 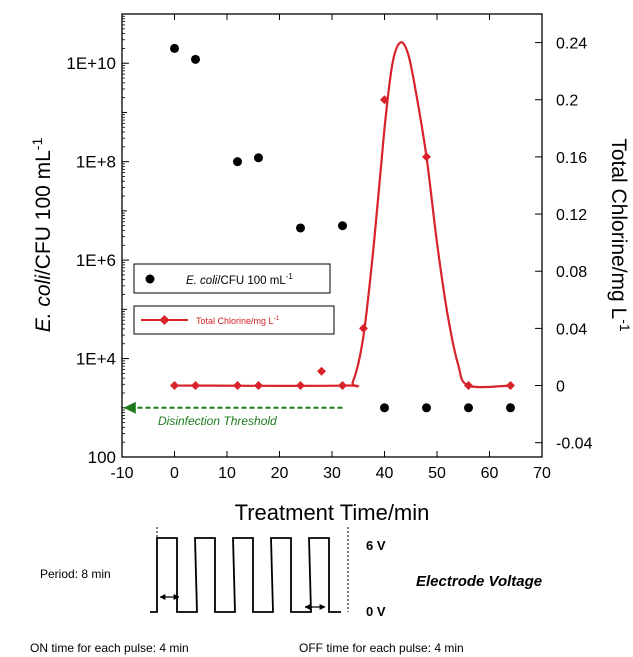 I want to click on legend-chlorine-main: Total Chlorine/mg L, so click(x=235, y=321).